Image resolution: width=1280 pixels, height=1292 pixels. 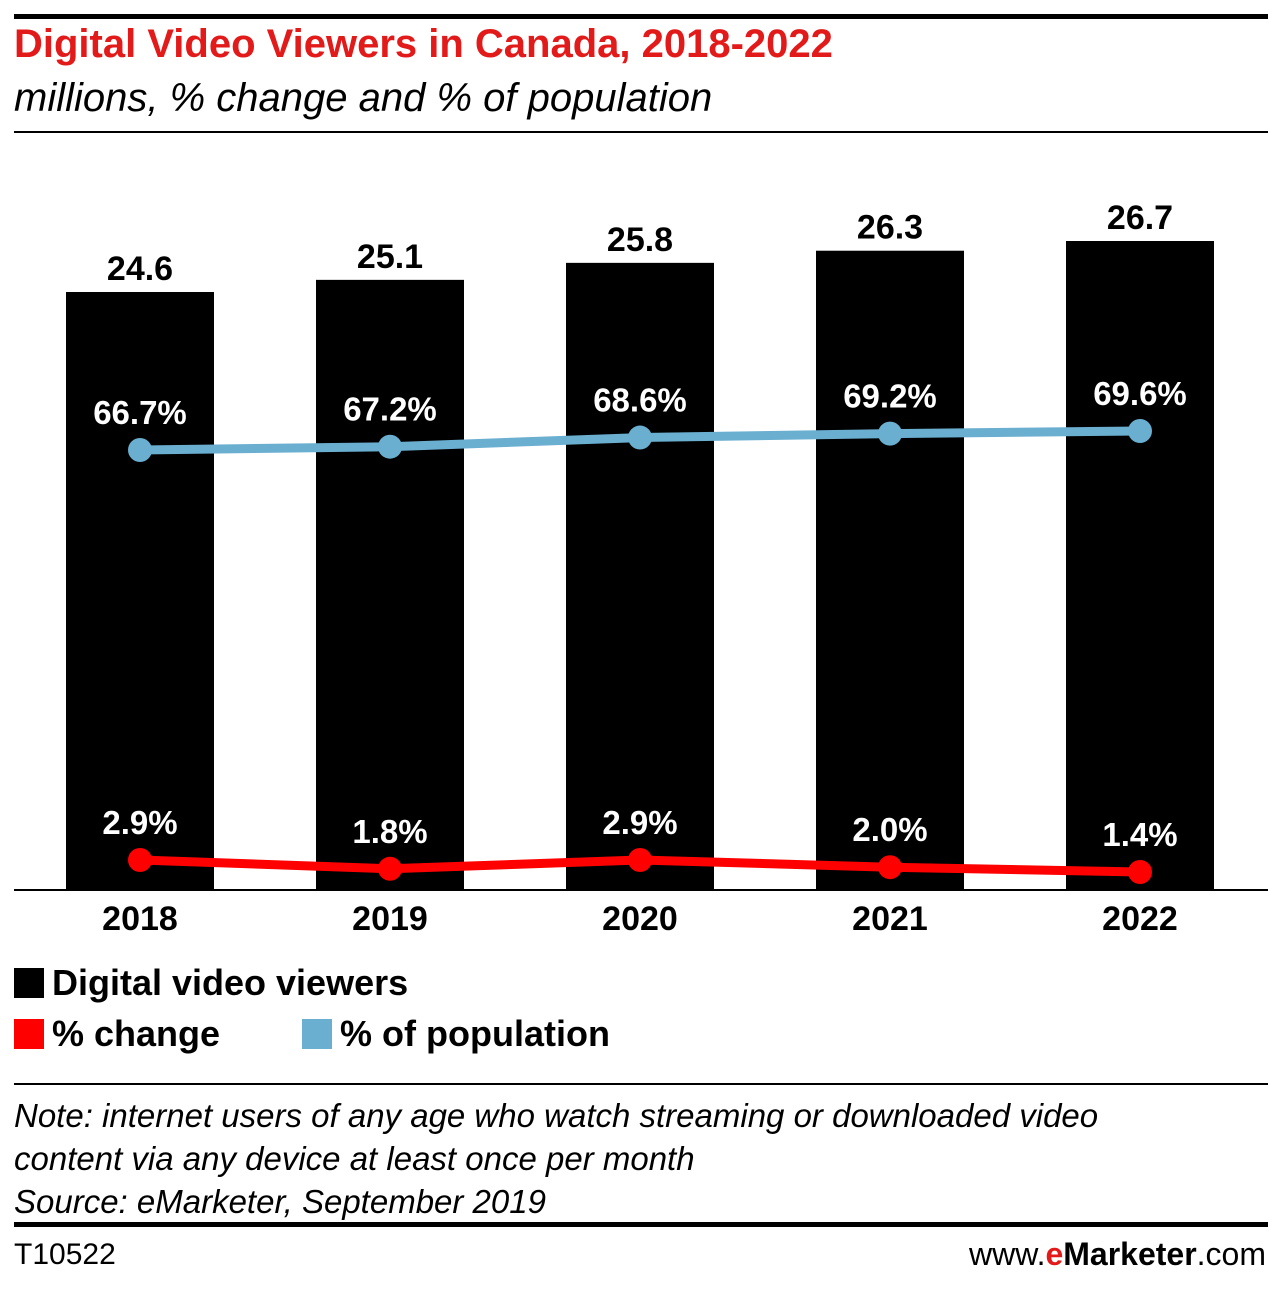 What do you see at coordinates (640, 240) in the screenshot?
I see `bar-label-2020: 25.8` at bounding box center [640, 240].